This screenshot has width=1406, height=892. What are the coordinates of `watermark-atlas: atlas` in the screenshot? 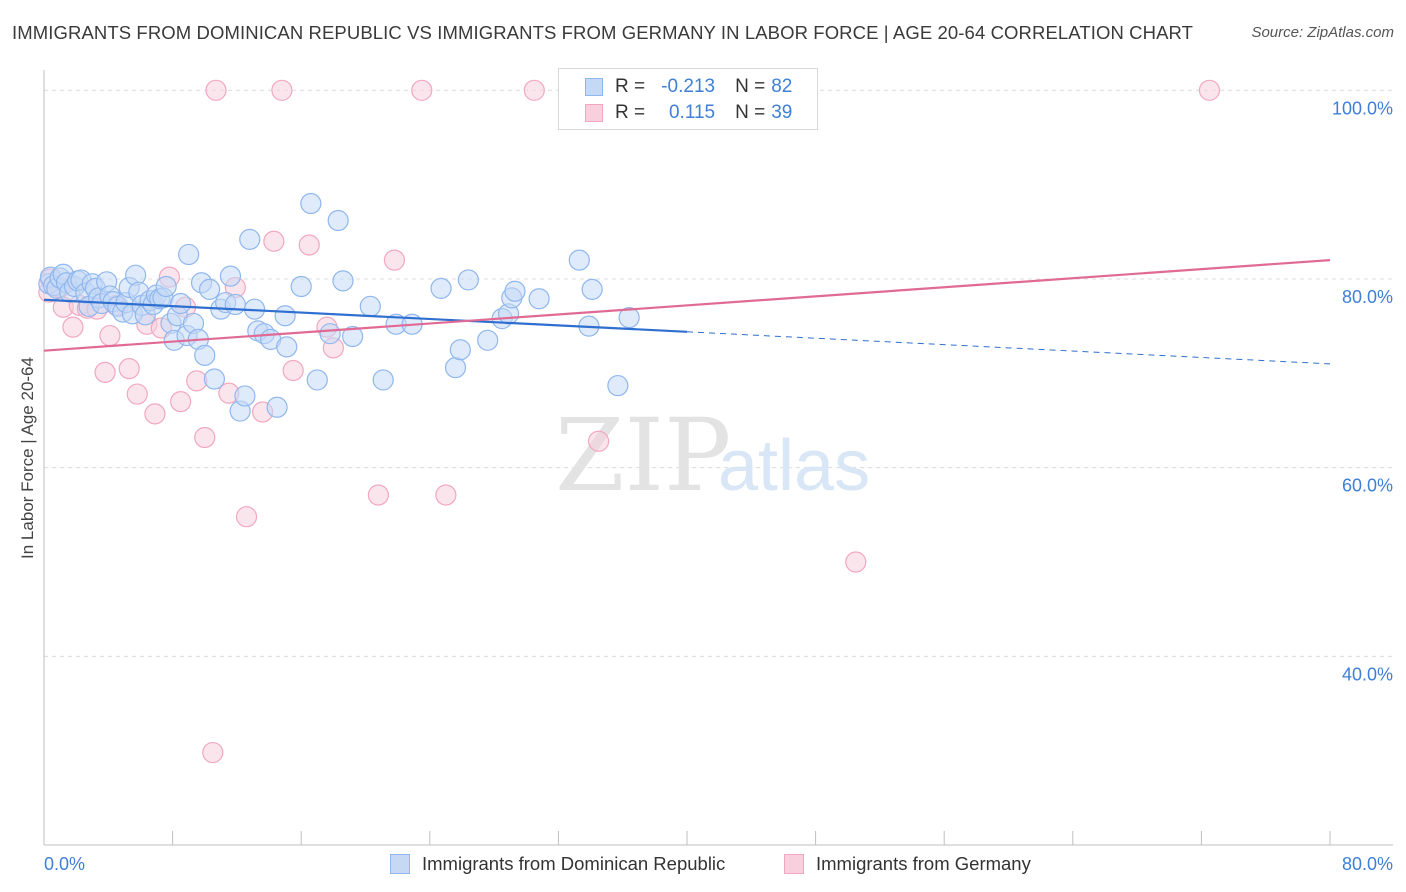 It's located at (794, 466).